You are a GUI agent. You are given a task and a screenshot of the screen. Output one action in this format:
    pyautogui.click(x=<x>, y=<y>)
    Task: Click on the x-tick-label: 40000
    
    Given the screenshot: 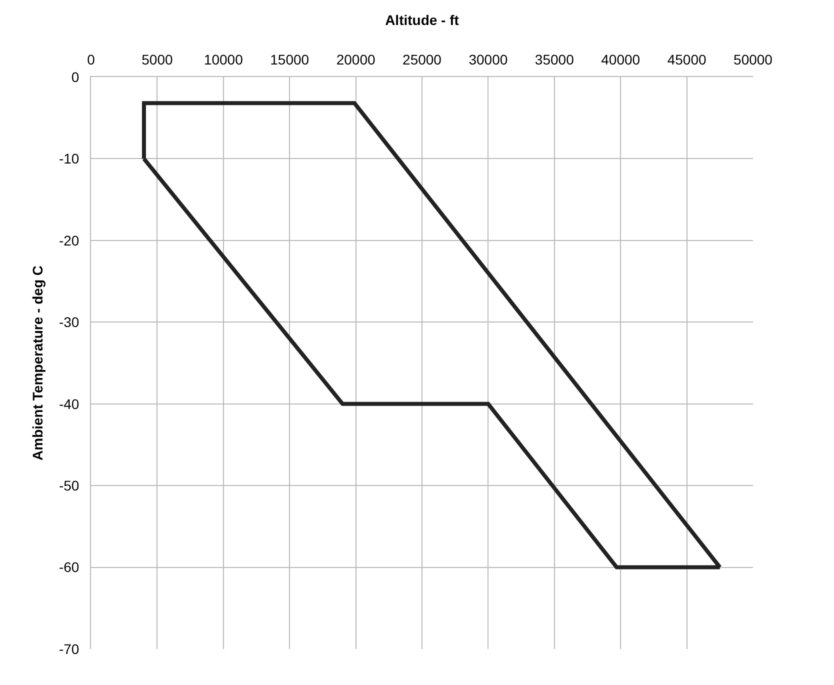 What is the action you would take?
    pyautogui.click(x=620, y=59)
    